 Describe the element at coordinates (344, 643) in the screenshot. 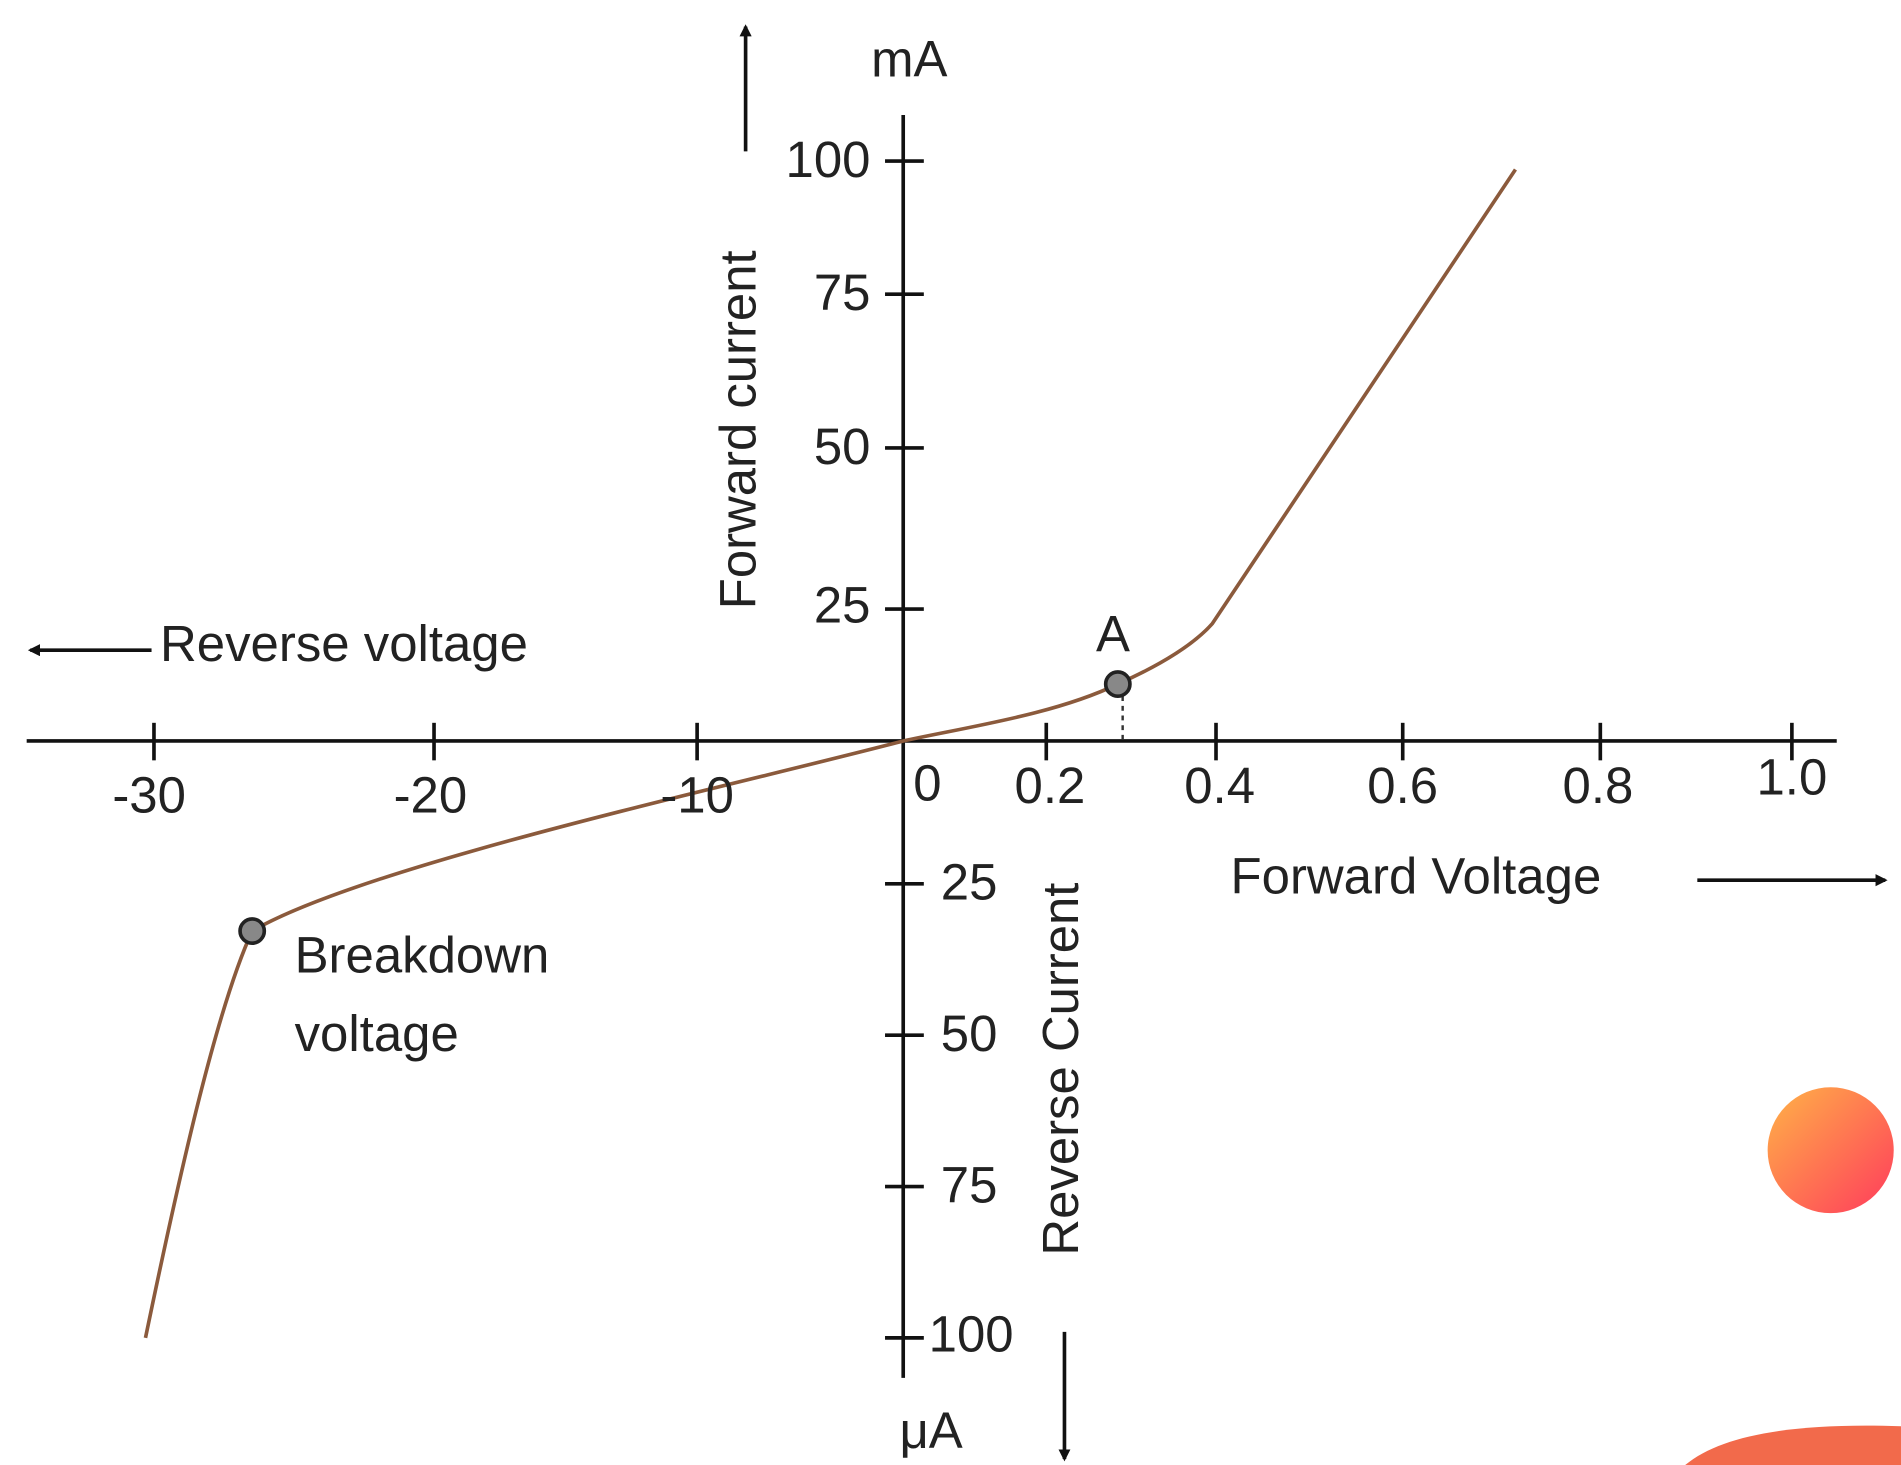

I see `reverse-voltage-label: Reverse voltage` at that location.